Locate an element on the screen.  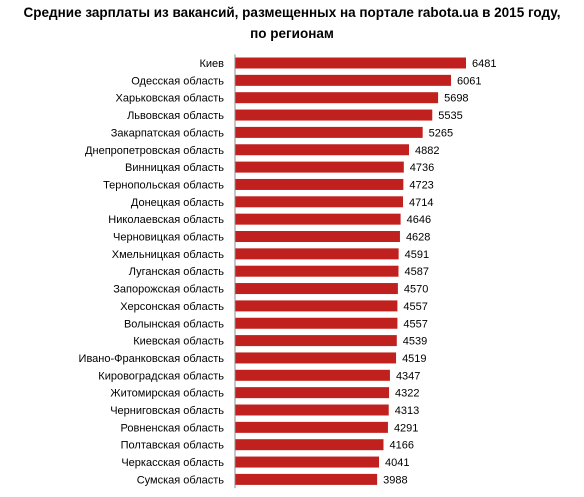
category-label: Херсонская область is located at coordinates (172, 307).